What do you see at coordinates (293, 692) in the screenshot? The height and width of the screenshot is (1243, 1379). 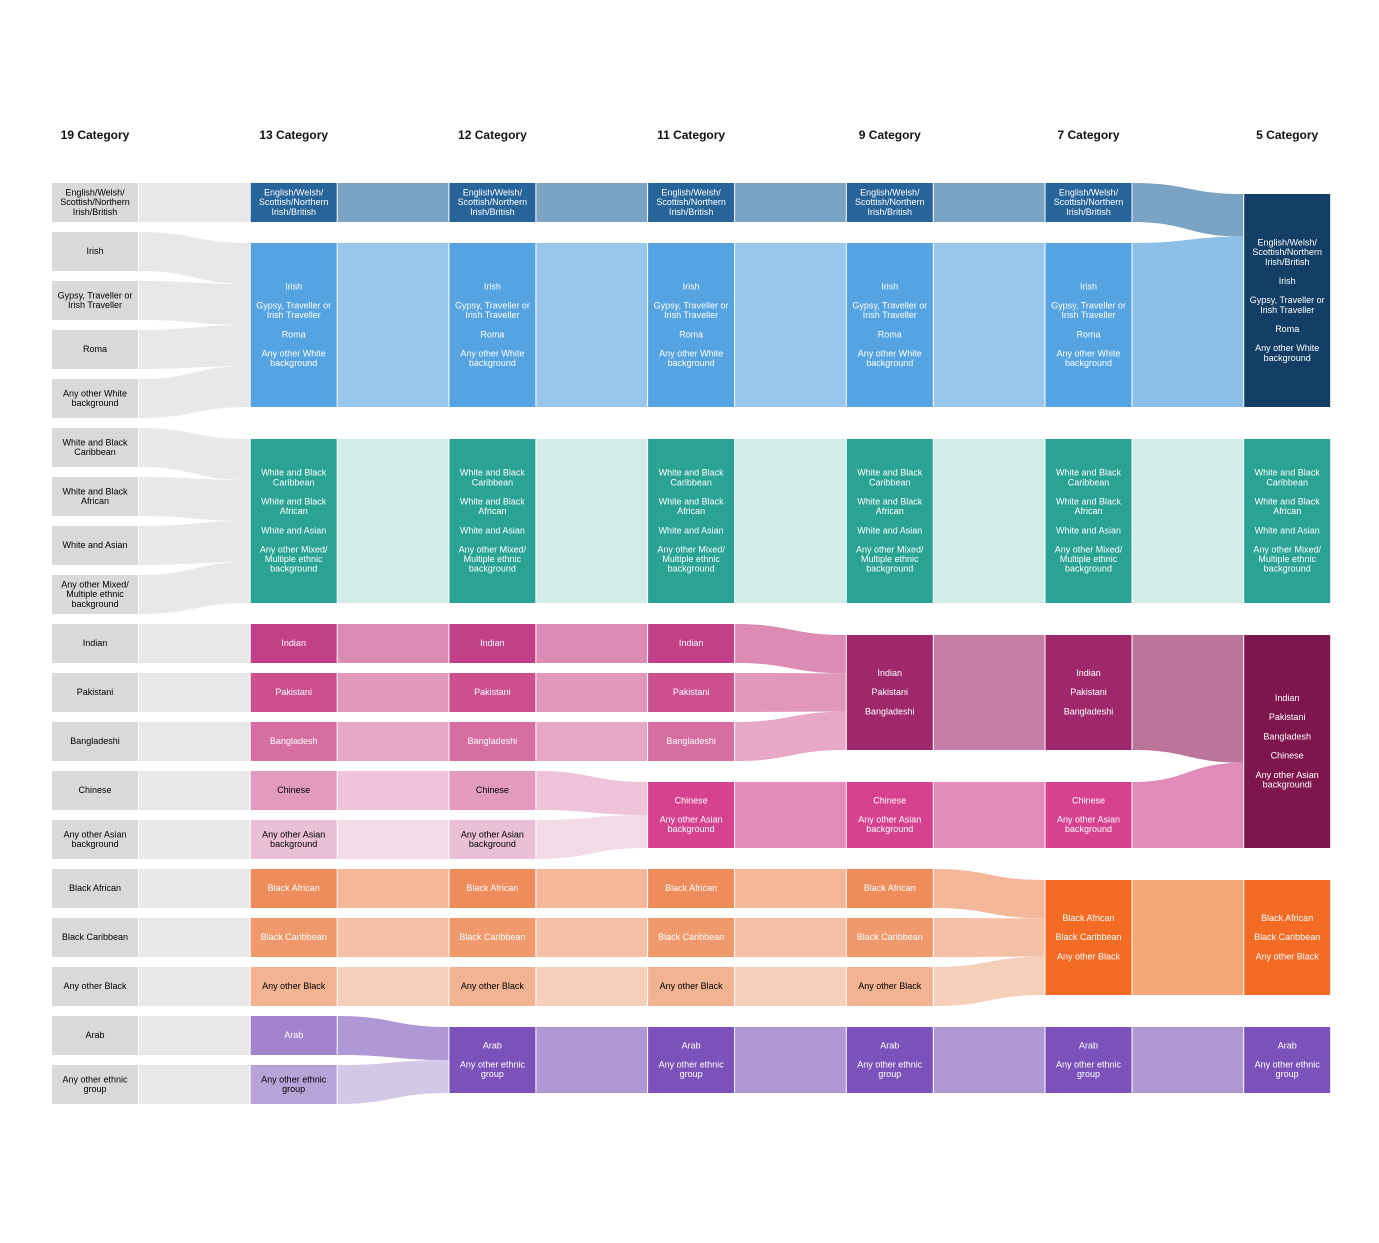 I see `node-13-category-pakistani` at bounding box center [293, 692].